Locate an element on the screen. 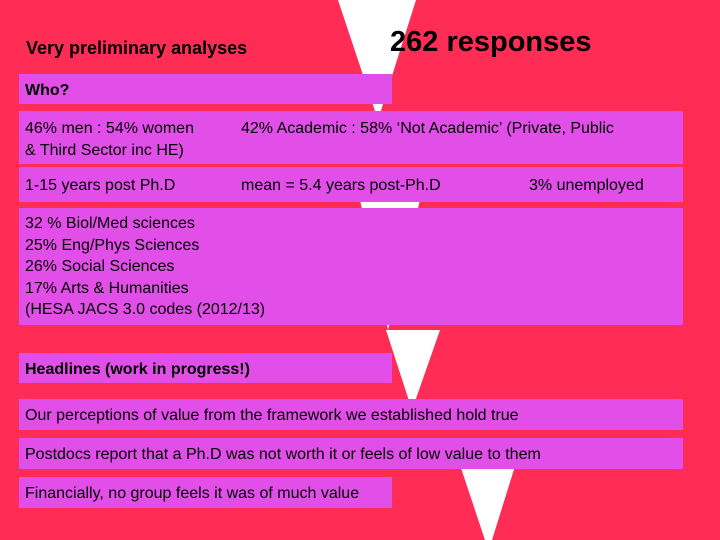  mean-years: mean = 5.4 years post-Ph.D is located at coordinates (341, 185).